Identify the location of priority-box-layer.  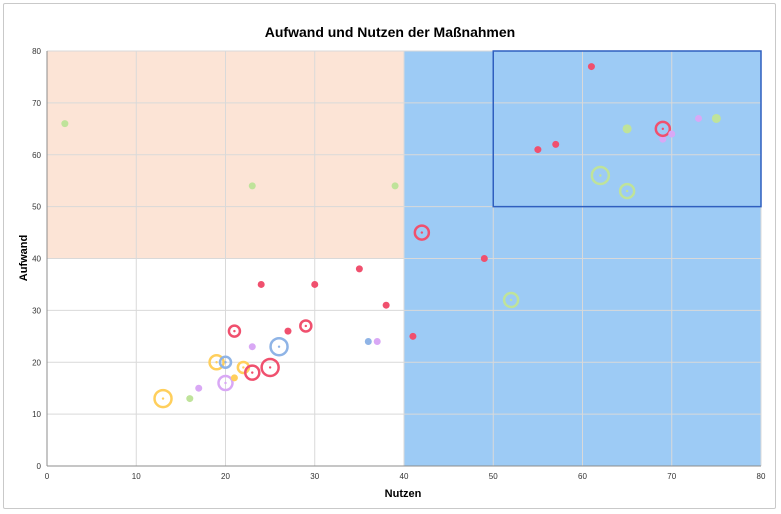
(627, 129).